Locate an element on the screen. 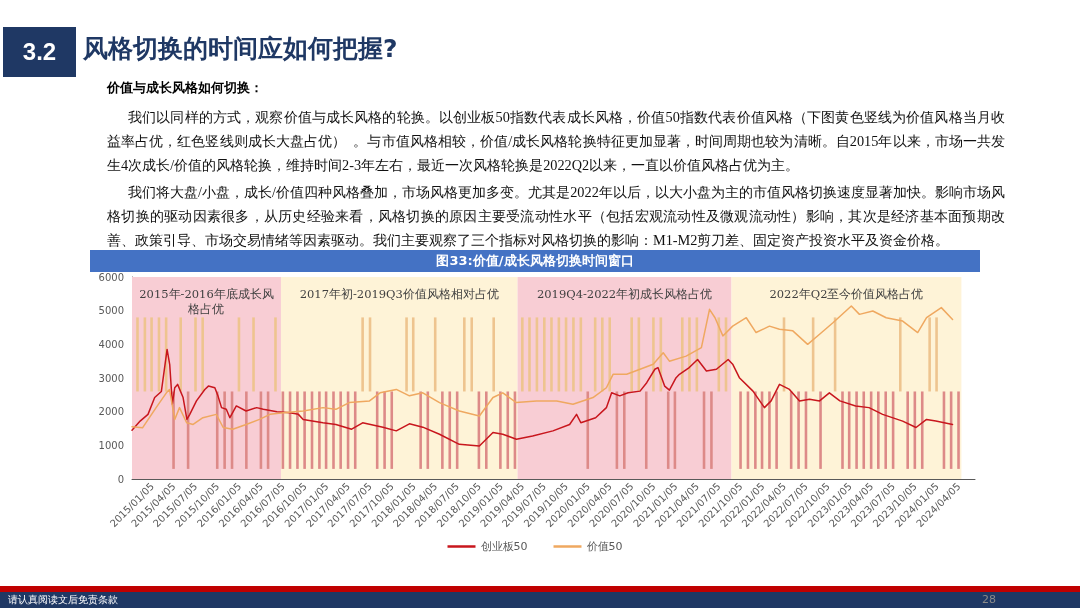 The height and width of the screenshot is (608, 1080). band-label: 2015年-2016年底成长风格占优 is located at coordinates (206, 301).